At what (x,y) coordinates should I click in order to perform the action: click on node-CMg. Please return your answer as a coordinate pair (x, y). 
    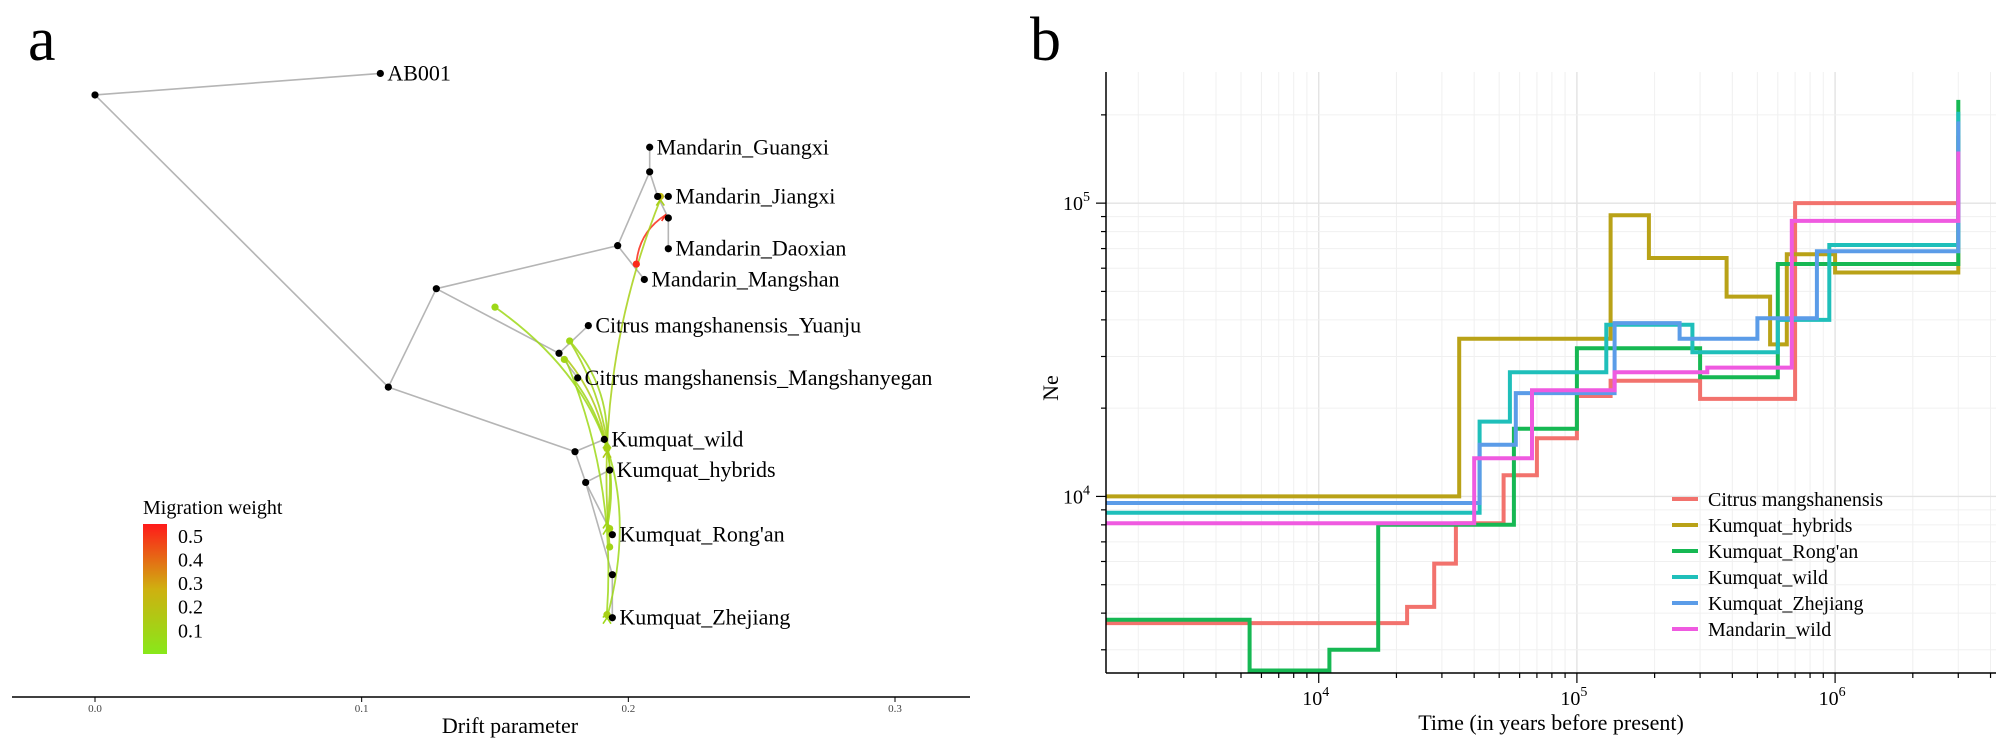
    Looking at the image, I should click on (578, 378).